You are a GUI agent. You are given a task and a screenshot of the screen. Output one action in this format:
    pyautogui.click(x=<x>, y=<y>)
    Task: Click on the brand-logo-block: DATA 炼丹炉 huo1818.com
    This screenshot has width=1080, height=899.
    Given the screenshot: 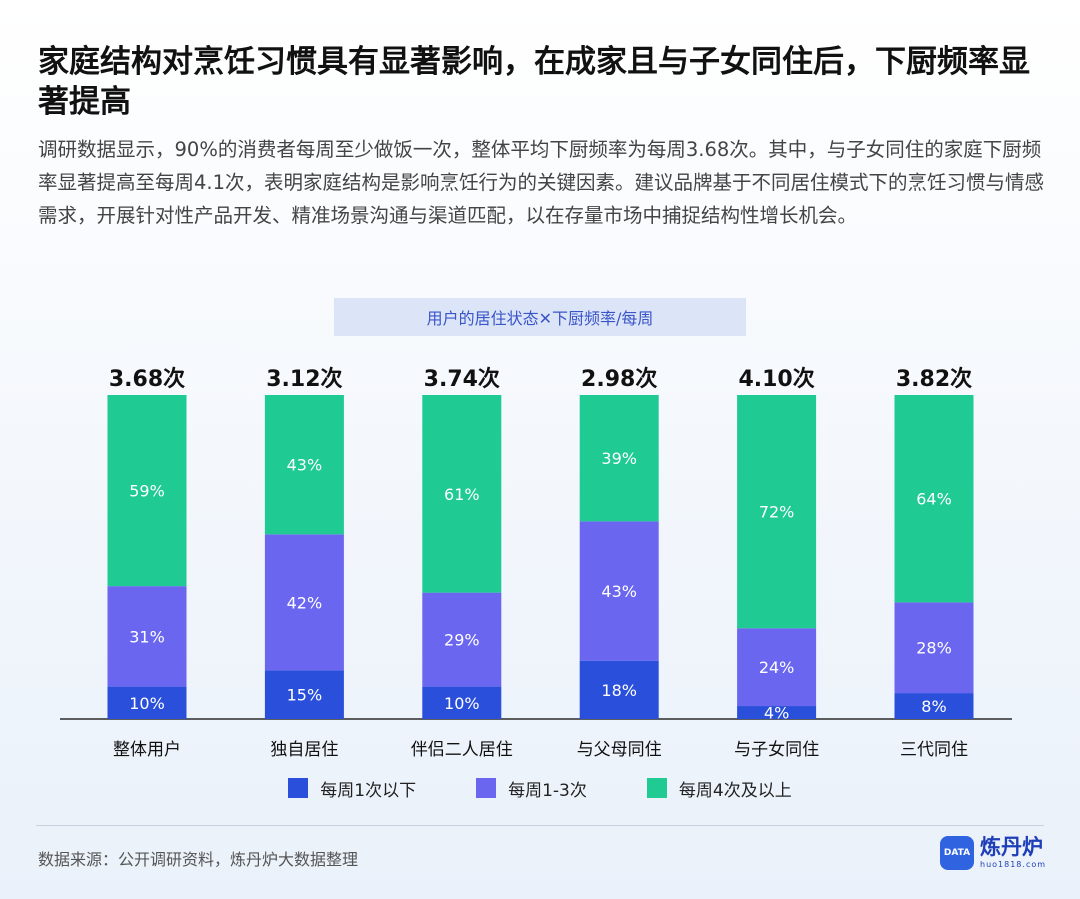 What is the action you would take?
    pyautogui.click(x=993, y=853)
    